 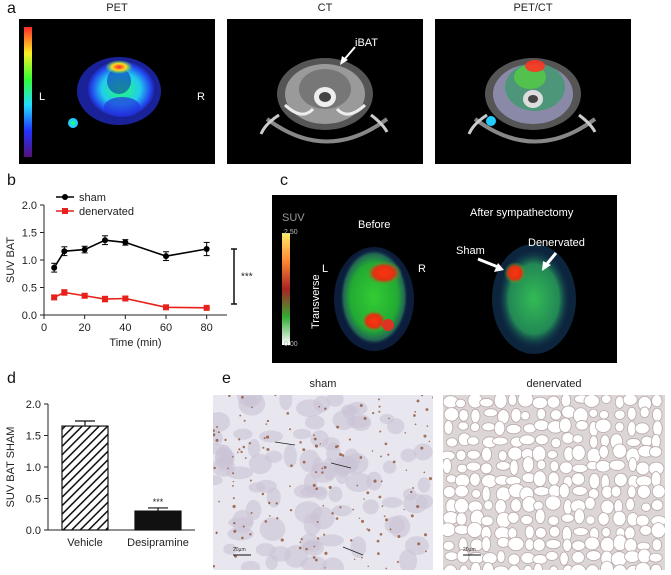 What do you see at coordinates (11, 467) in the screenshot?
I see `y-axis-label: SUV BAT SHAM` at bounding box center [11, 467].